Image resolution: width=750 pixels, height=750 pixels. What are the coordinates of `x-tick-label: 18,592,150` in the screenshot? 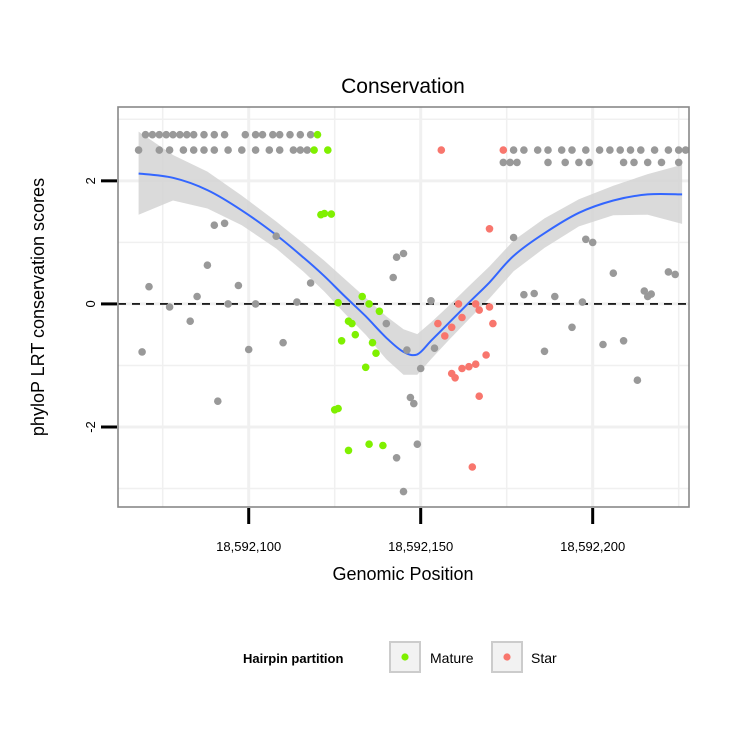 It's located at (420, 546).